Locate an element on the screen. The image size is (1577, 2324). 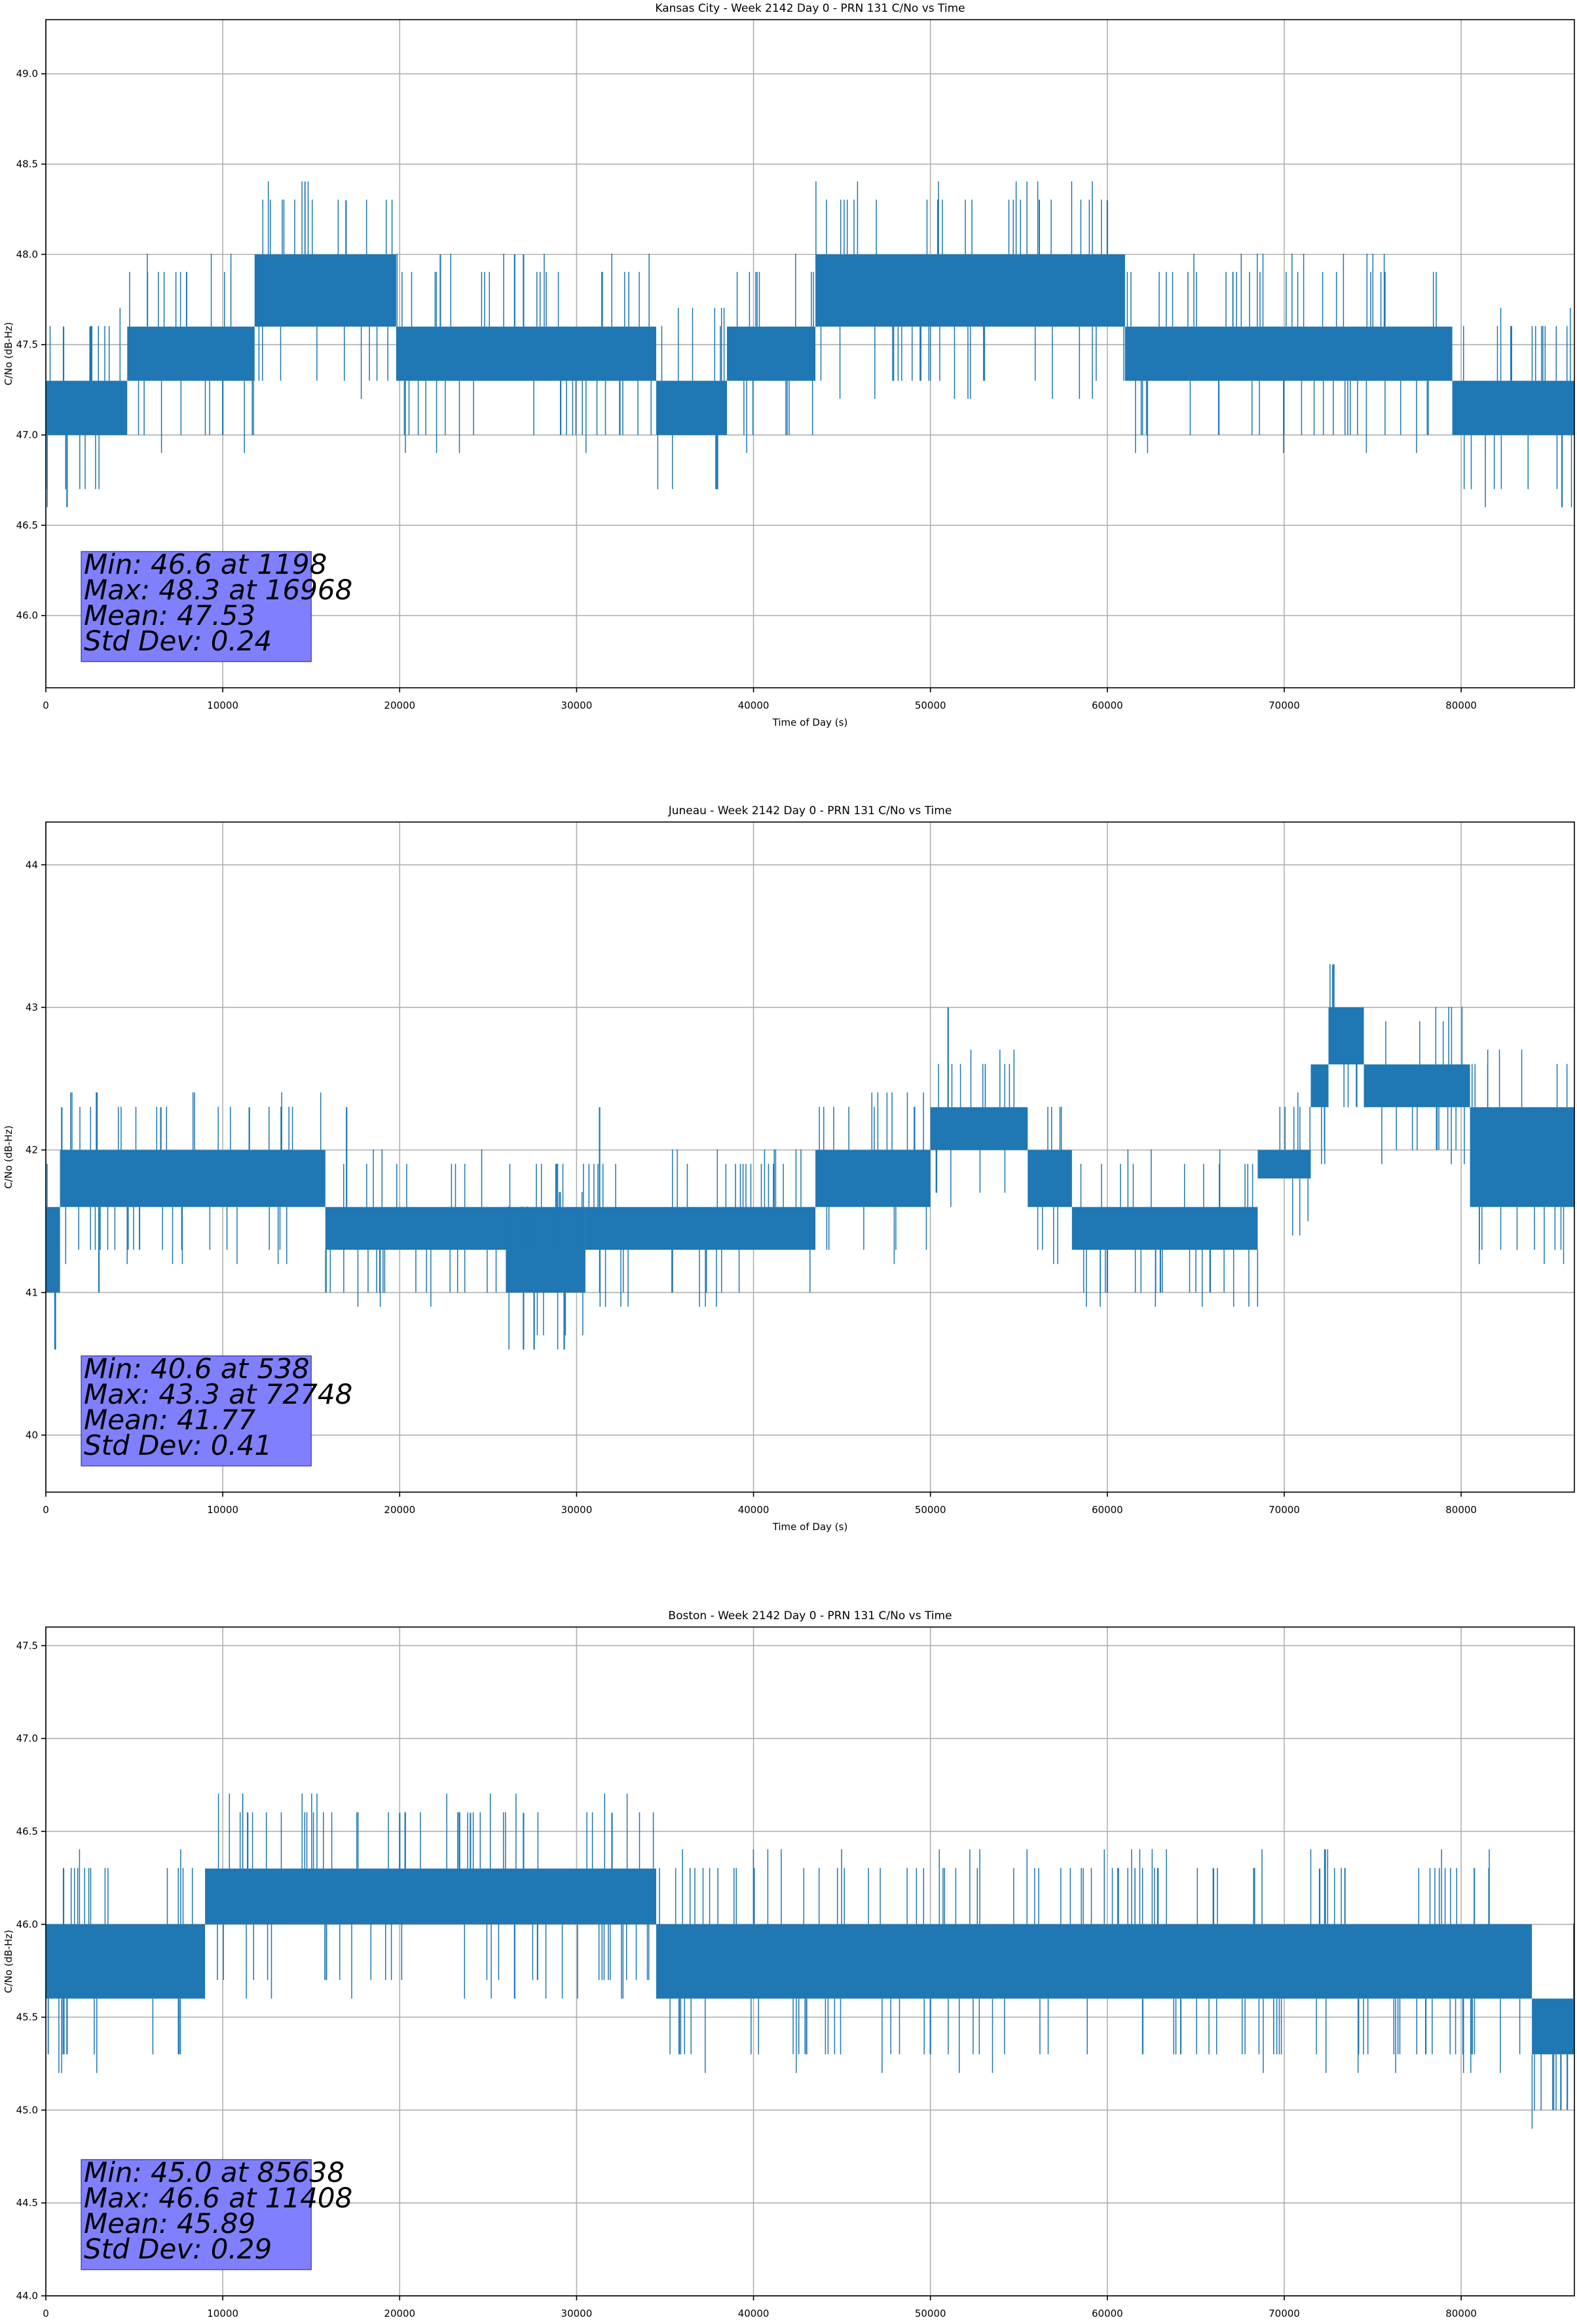
stats-line: Std Dev: 0.29 is located at coordinates (178, 2249).